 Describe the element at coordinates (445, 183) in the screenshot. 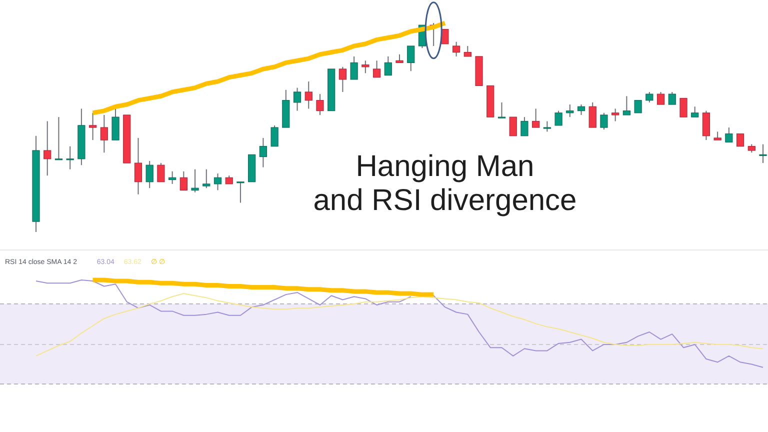

I see `text: Hanging Man and RSI divergence` at that location.